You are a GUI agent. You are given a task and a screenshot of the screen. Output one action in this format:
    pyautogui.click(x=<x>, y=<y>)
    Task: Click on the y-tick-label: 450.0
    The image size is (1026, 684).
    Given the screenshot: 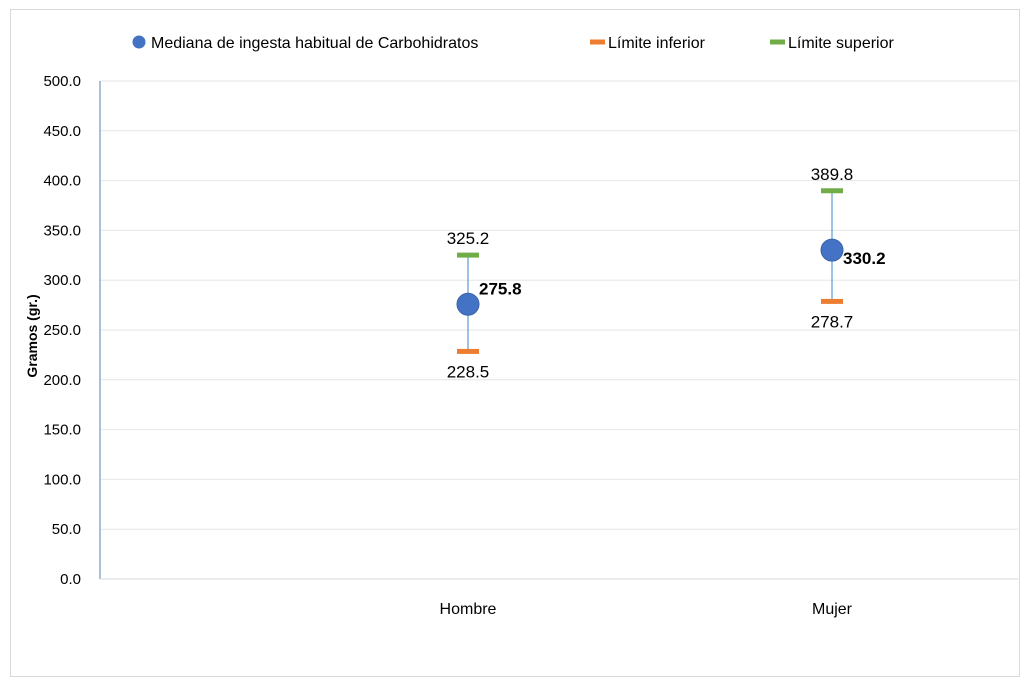 What is the action you would take?
    pyautogui.click(x=62, y=131)
    